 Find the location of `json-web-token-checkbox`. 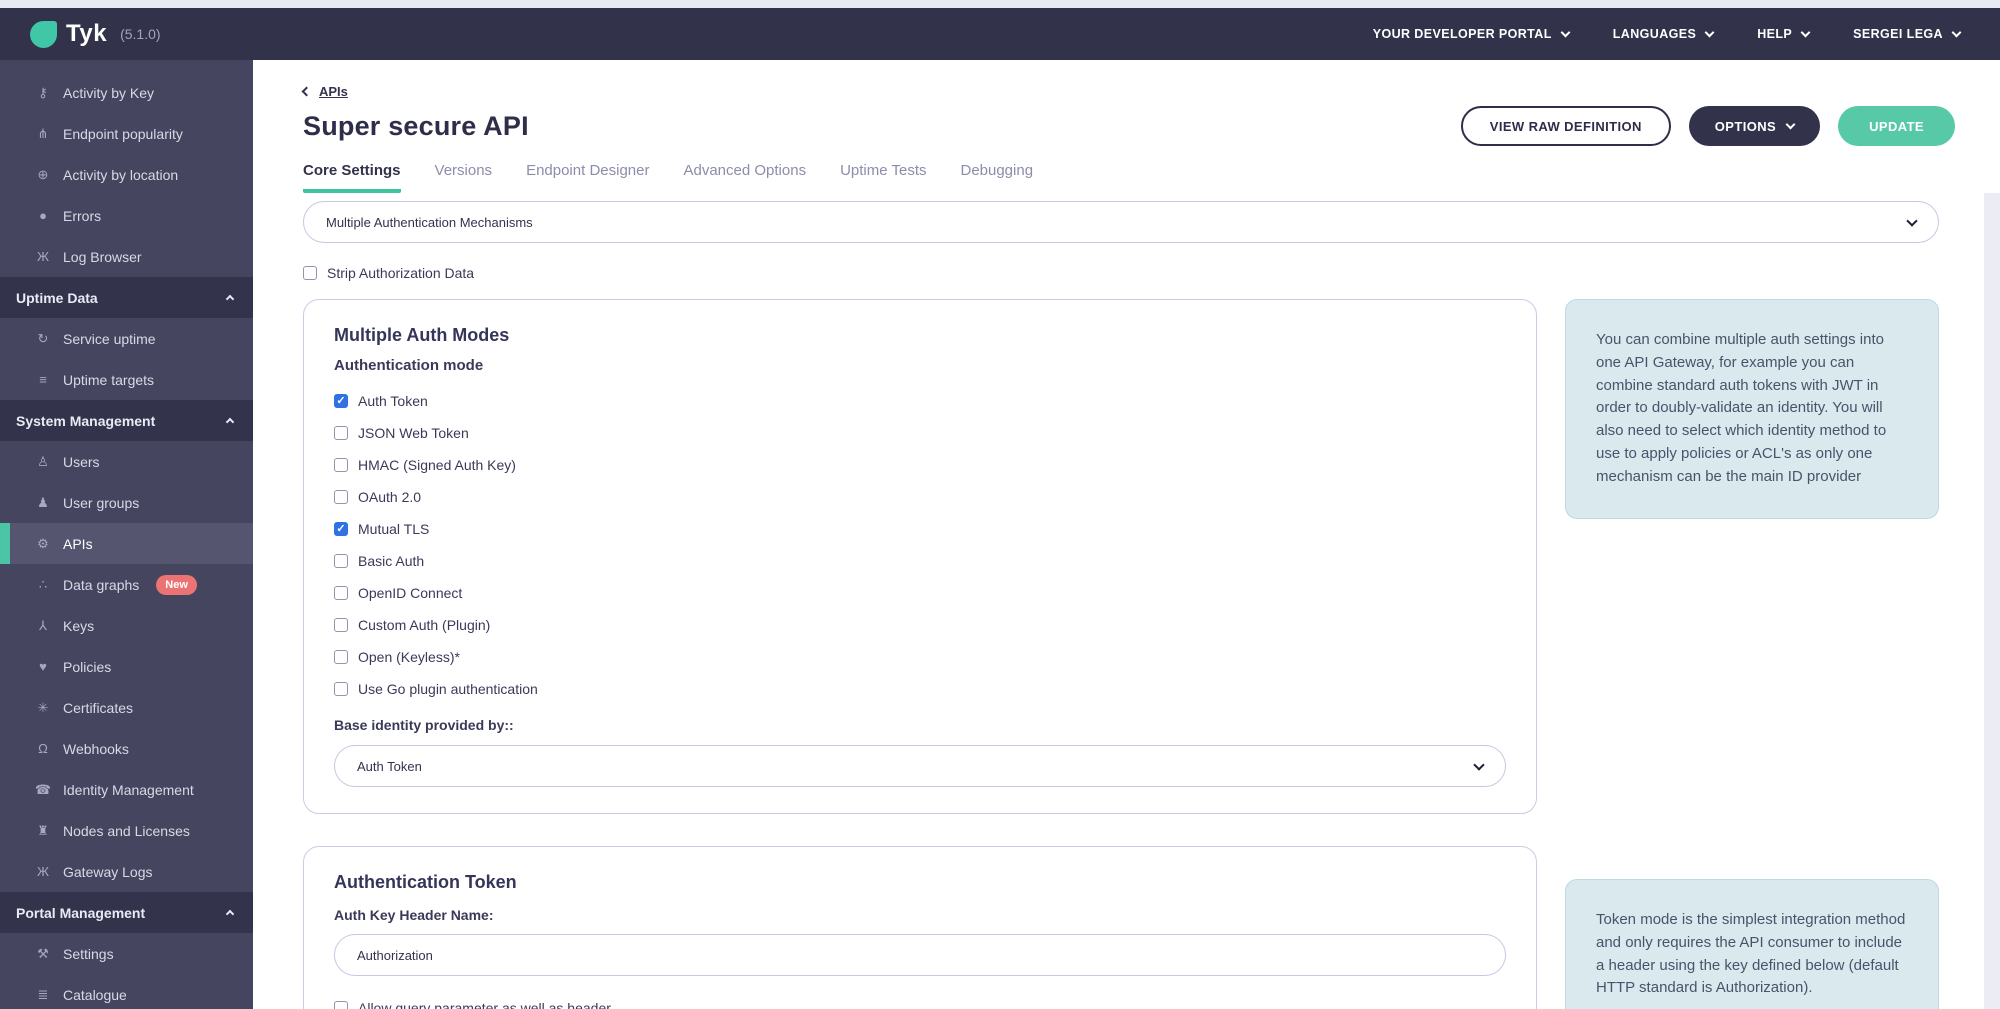

json-web-token-checkbox is located at coordinates (341, 433).